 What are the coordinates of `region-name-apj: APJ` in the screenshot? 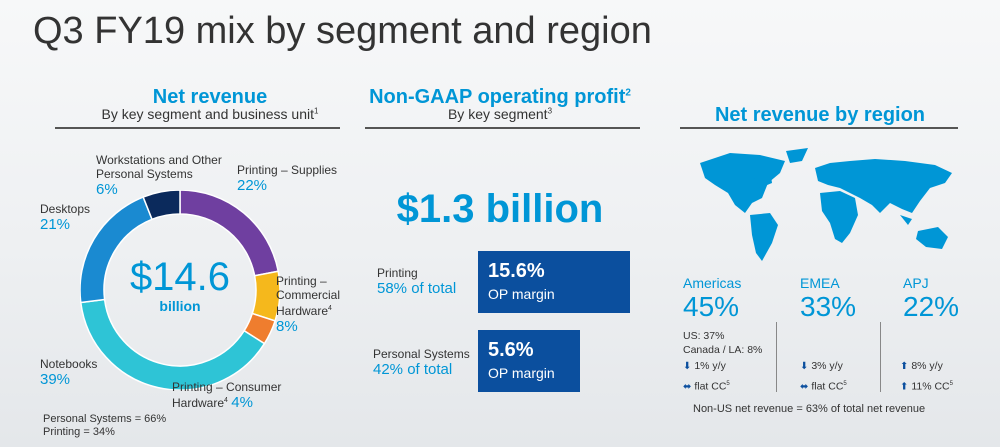 It's located at (916, 283).